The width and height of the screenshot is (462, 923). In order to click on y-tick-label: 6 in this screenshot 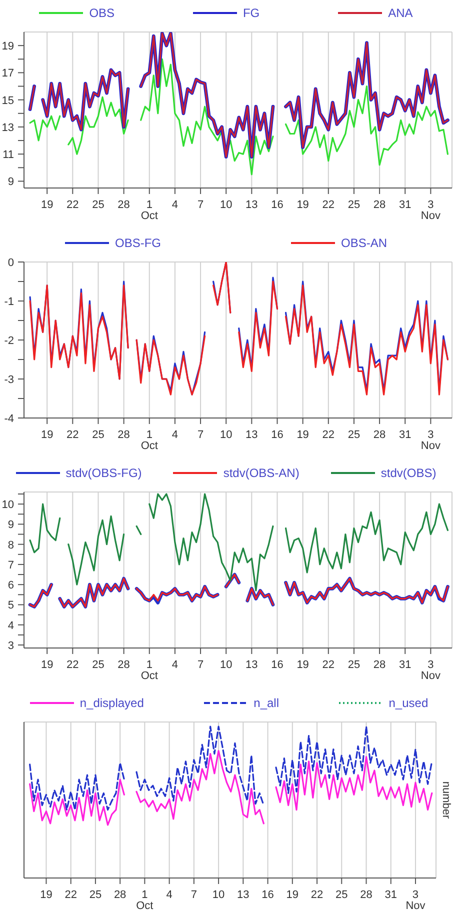, I will do `click(11, 586)`.